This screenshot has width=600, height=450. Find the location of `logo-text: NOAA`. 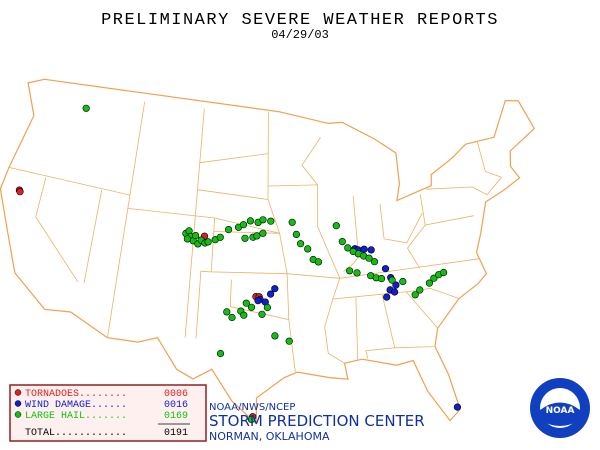

logo-text: NOAA is located at coordinates (560, 411).